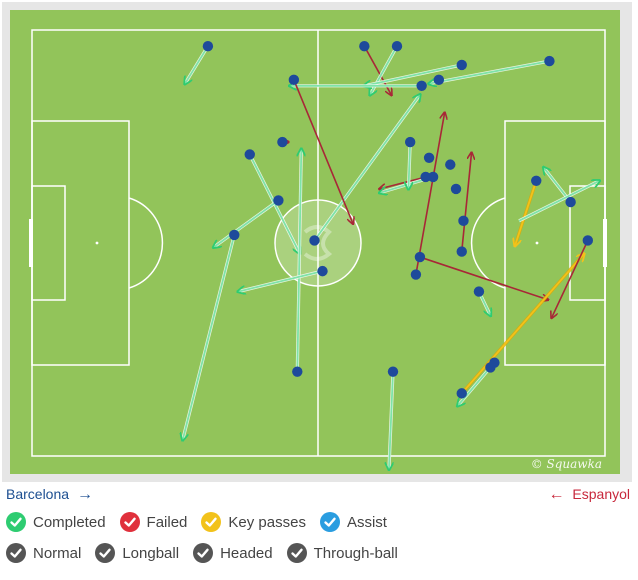 This screenshot has width=638, height=580. I want to click on type-legend: Normal Longball Headed Through-ball, so click(209, 553).